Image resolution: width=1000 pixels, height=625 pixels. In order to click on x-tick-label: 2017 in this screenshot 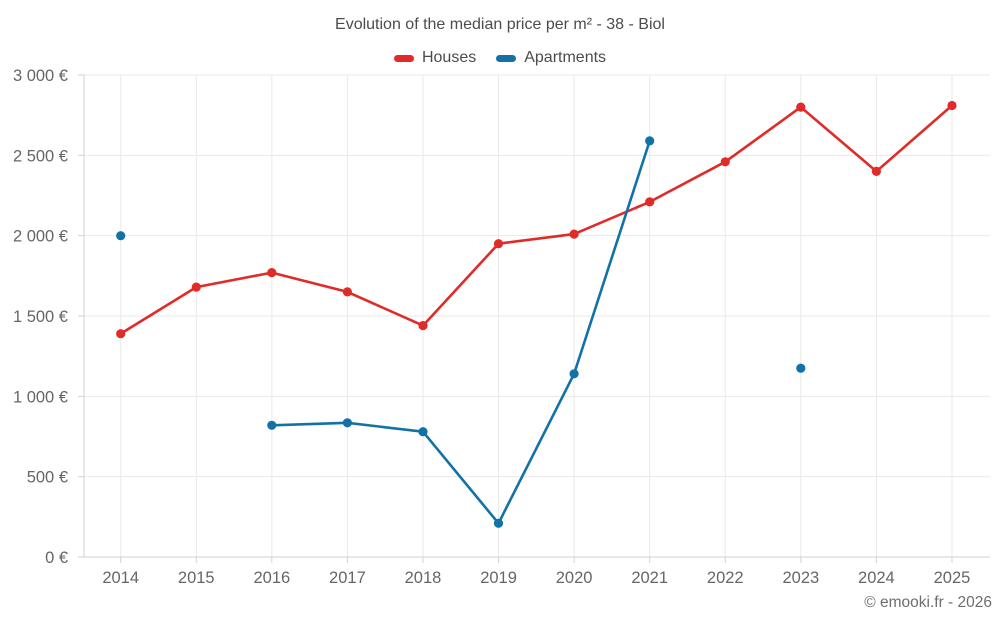, I will do `click(347, 578)`.